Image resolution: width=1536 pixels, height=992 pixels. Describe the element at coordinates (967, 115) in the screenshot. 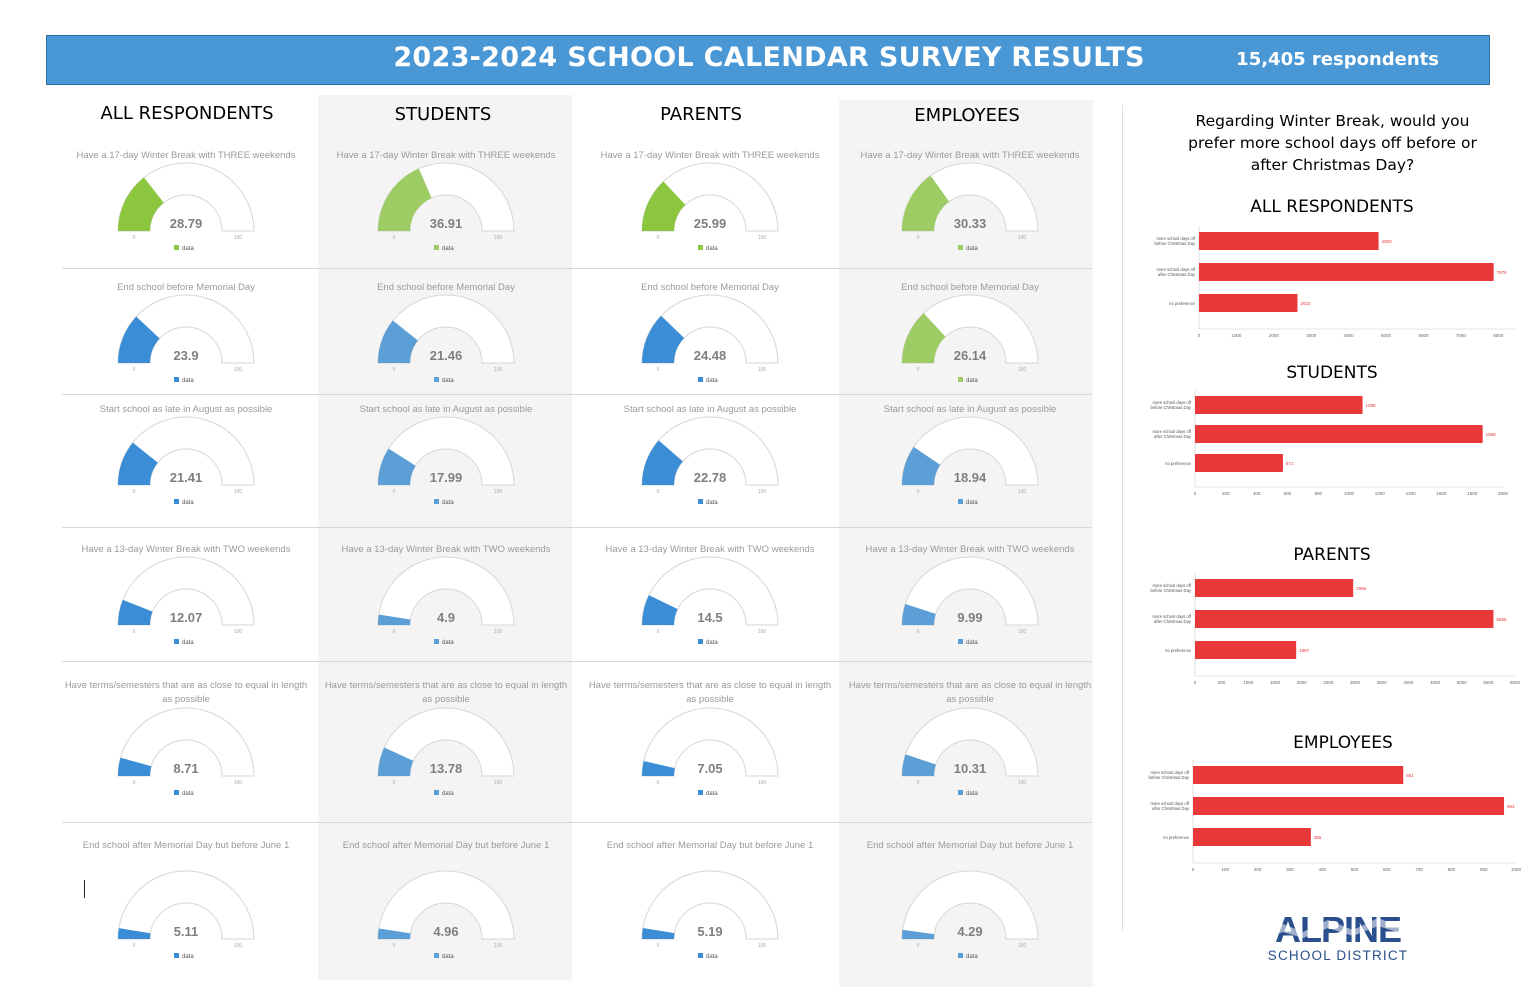

I see `col-heading-employees: EMPLOYEES` at that location.